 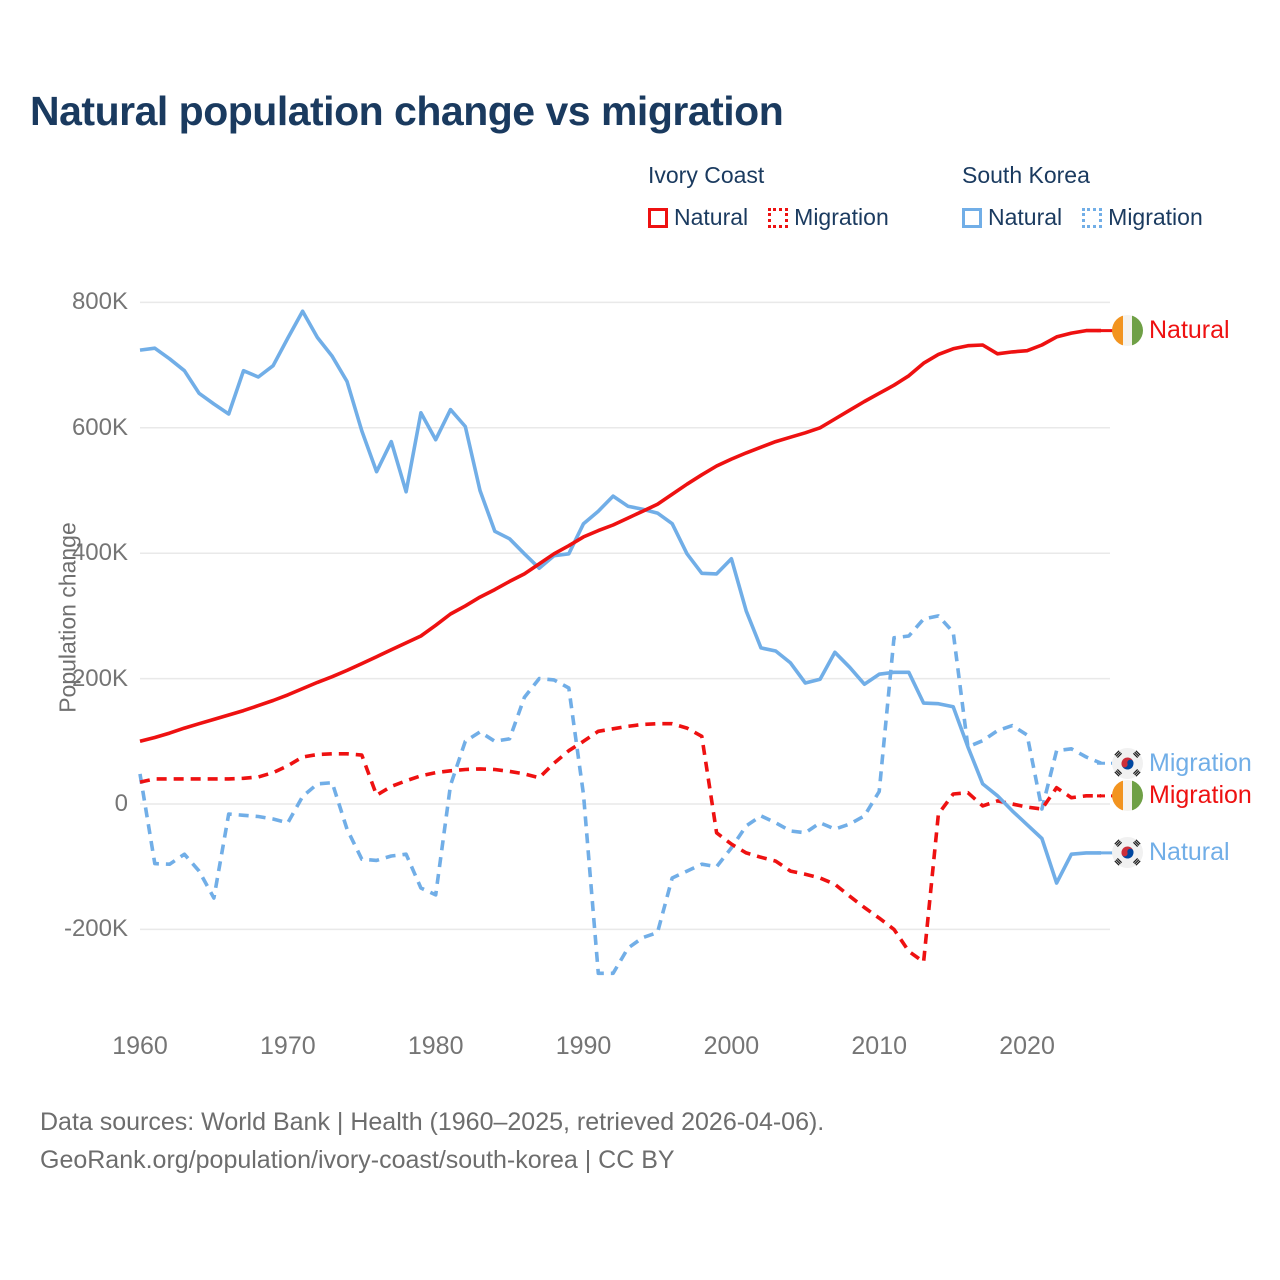 What do you see at coordinates (972, 217) in the screenshot?
I see `legend-swatch-korea-natural-icon` at bounding box center [972, 217].